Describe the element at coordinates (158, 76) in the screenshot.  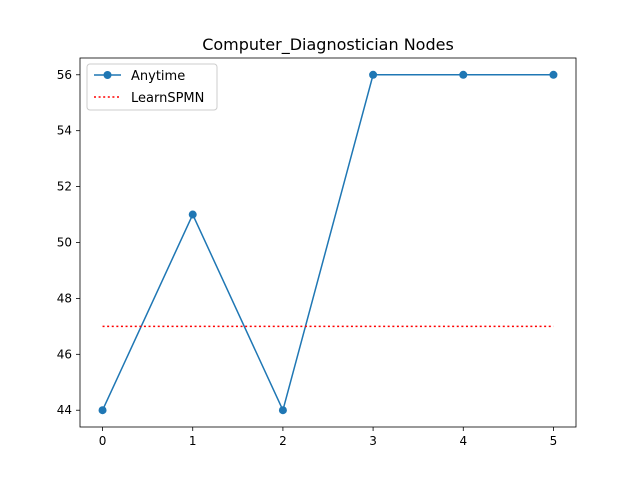
I see `legend-label-anytime: Anytime` at that location.